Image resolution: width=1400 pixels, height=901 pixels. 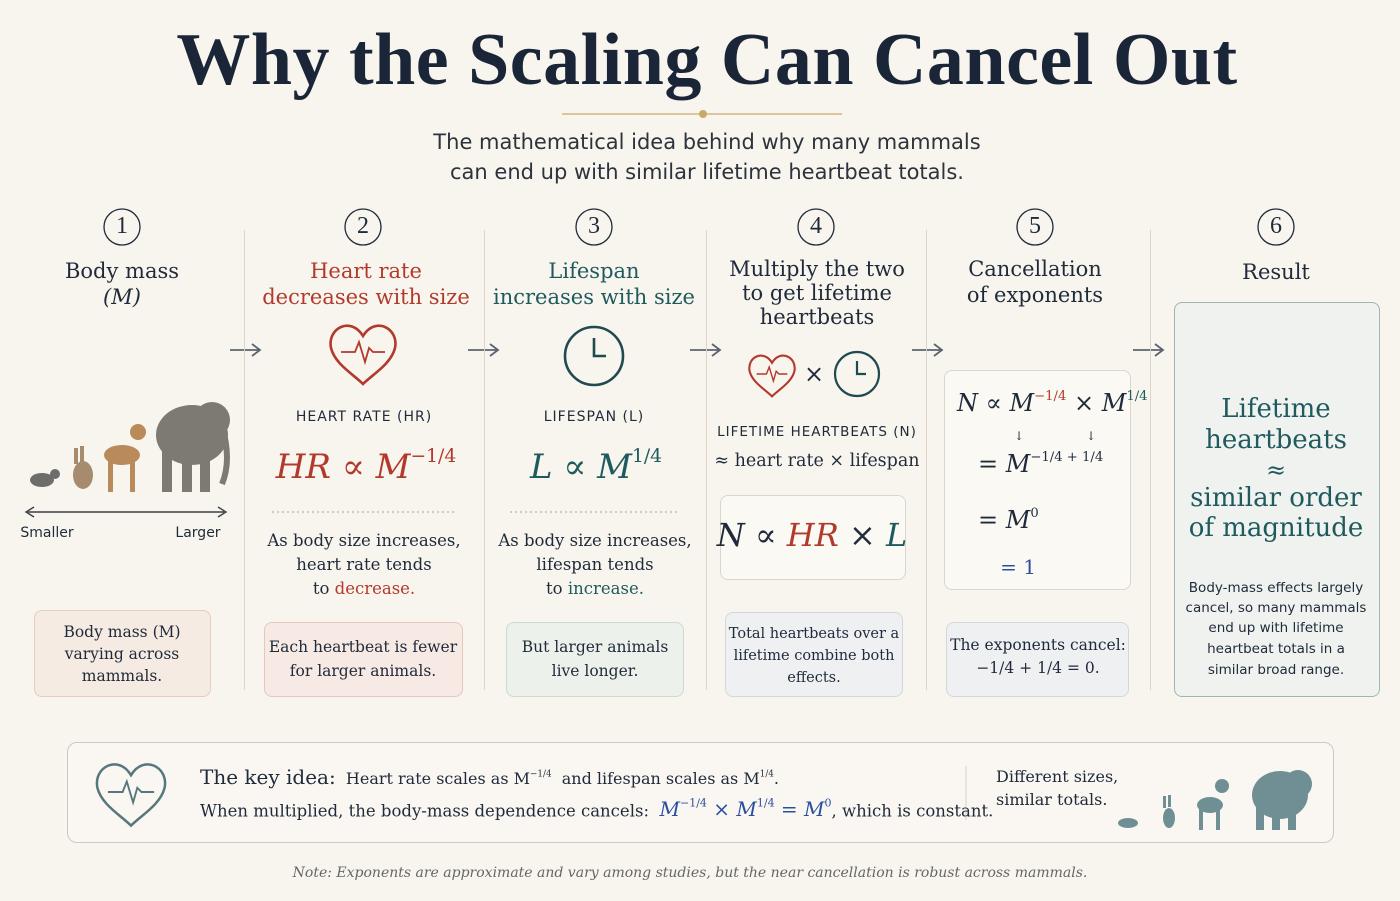 What do you see at coordinates (605, 588) in the screenshot?
I see `highlight: increase.` at bounding box center [605, 588].